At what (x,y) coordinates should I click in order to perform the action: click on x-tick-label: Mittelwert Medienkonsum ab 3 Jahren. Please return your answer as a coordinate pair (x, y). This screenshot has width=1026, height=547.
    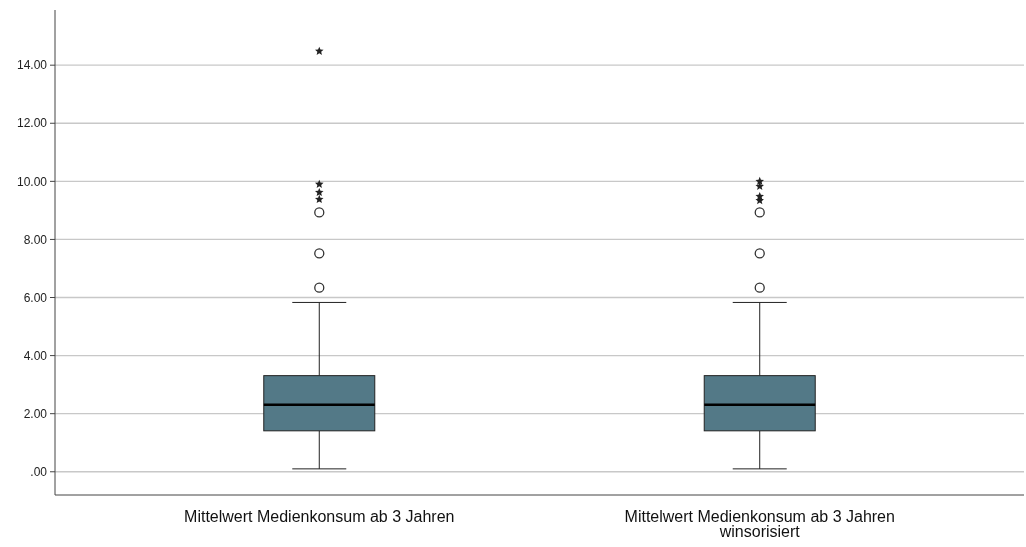
    Looking at the image, I should click on (319, 516).